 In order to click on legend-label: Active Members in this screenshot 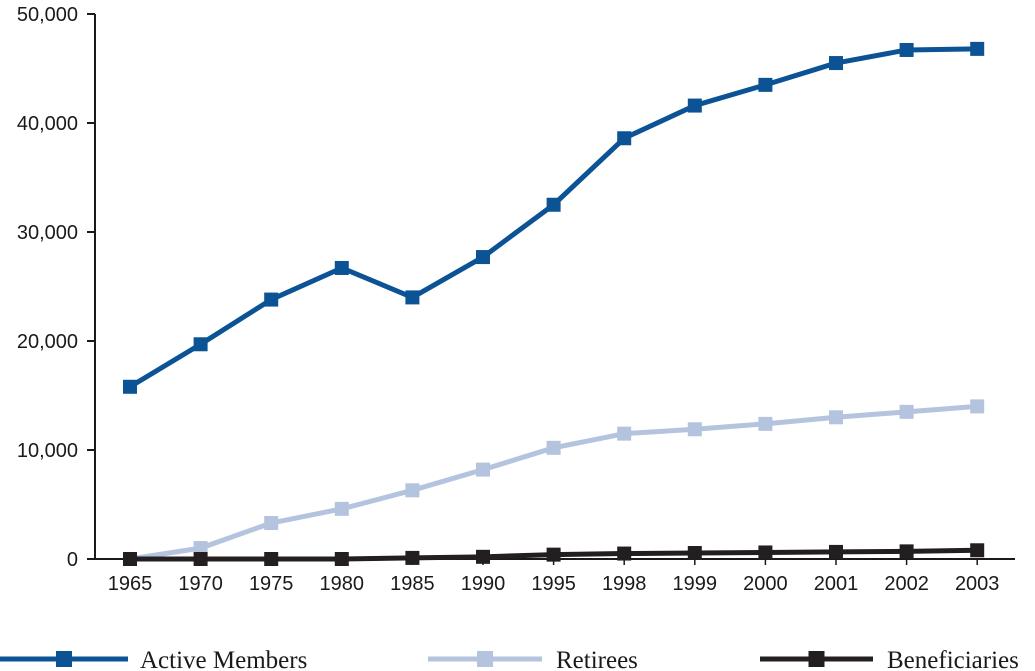, I will do `click(223, 659)`.